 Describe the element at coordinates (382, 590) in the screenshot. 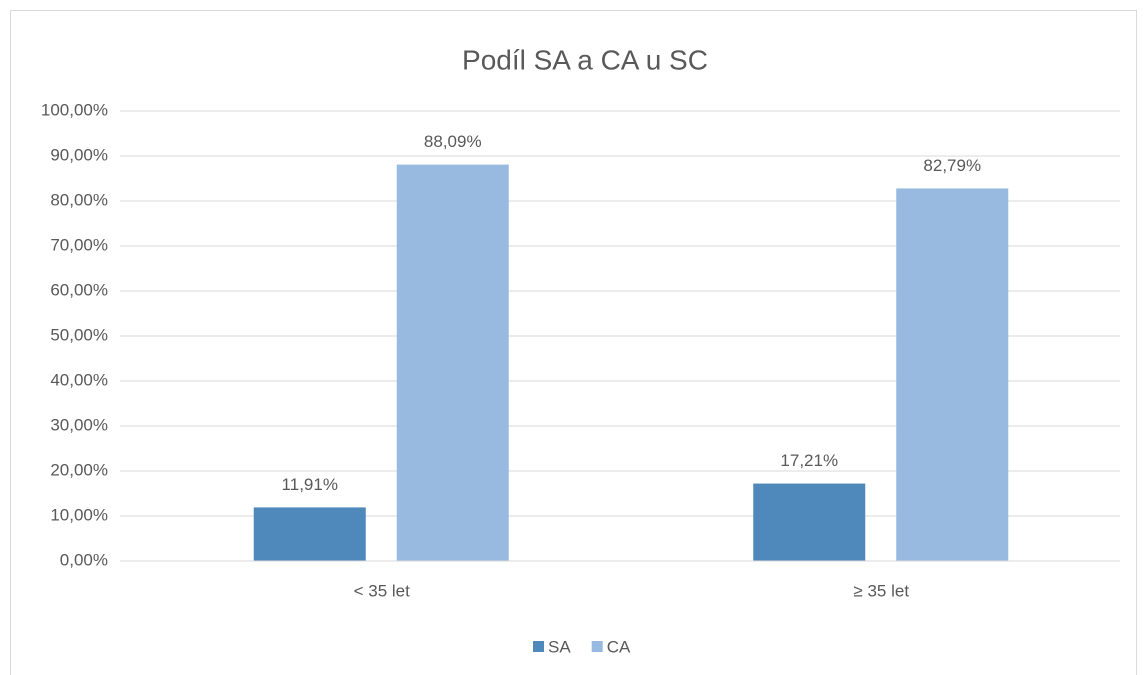

I see `x-tick-label: < 35 let` at that location.